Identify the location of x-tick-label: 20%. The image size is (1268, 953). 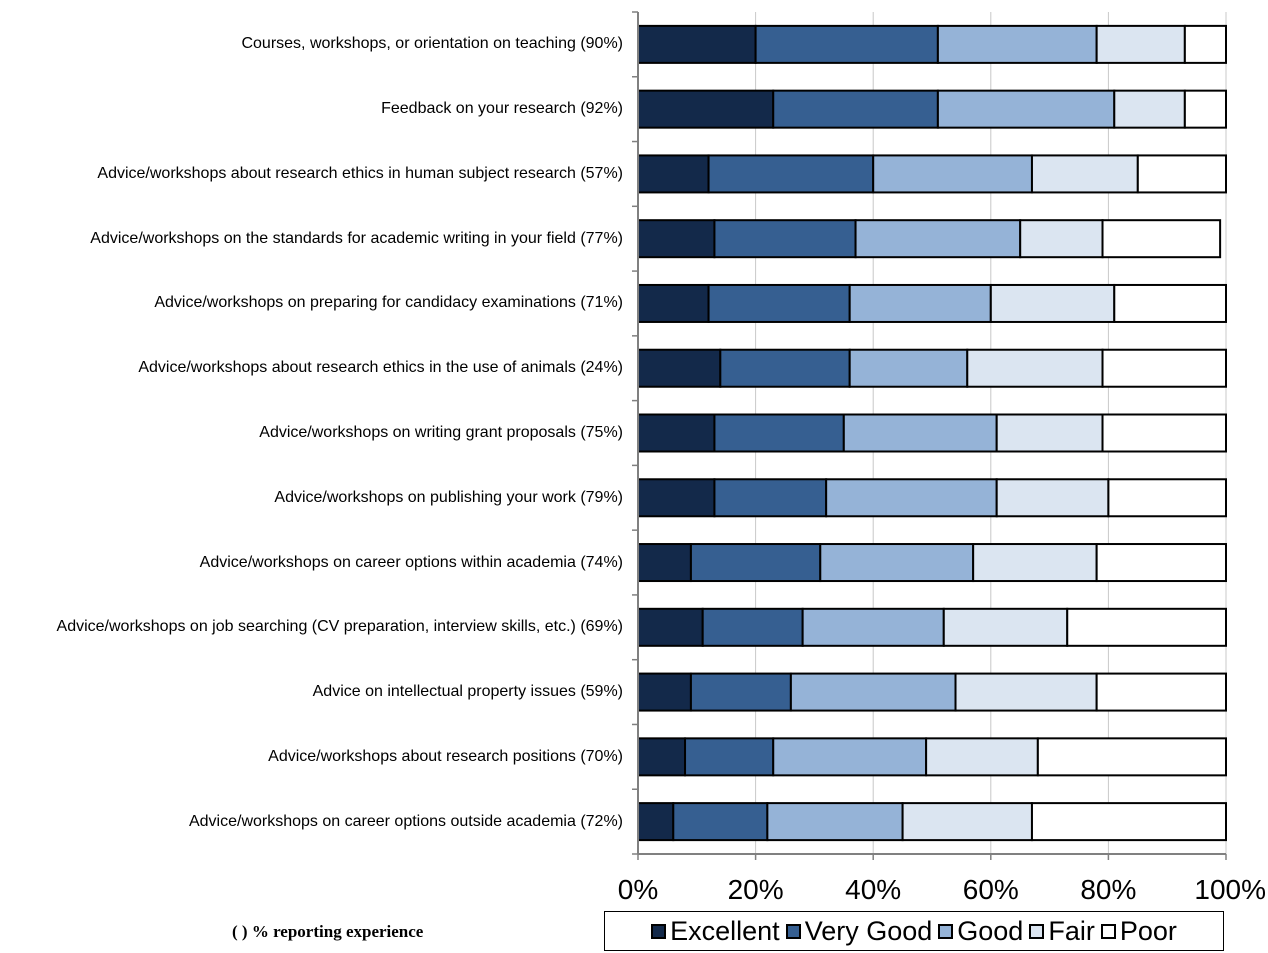
(755, 889).